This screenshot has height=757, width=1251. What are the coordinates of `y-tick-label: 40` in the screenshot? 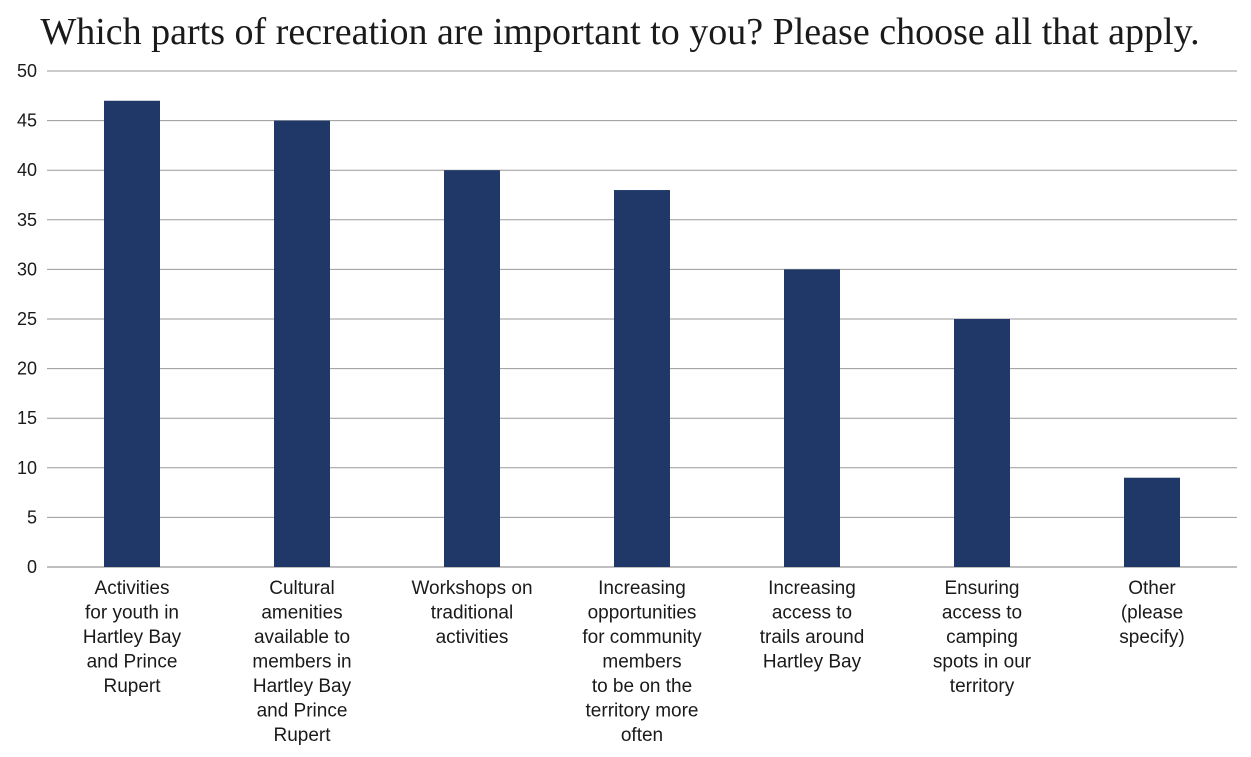 It's located at (27, 170).